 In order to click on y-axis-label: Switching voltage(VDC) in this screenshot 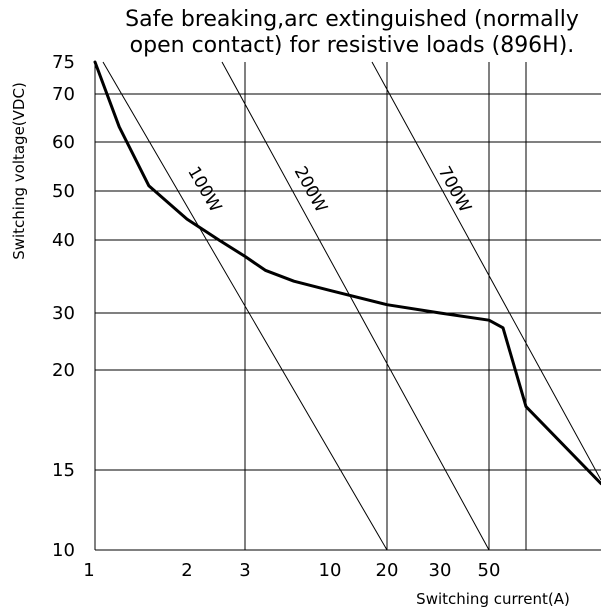, I will do `click(19, 171)`.